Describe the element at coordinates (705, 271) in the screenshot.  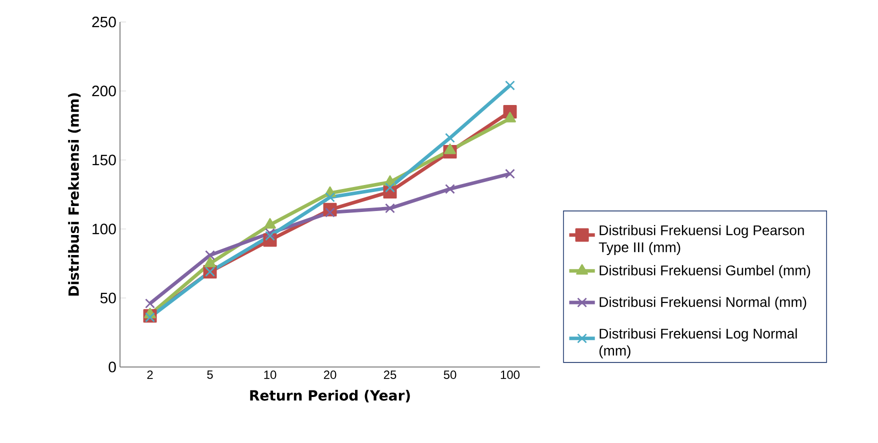
I see `legend-label: Distribusi Frekuensi Gumbel (mm)` at that location.